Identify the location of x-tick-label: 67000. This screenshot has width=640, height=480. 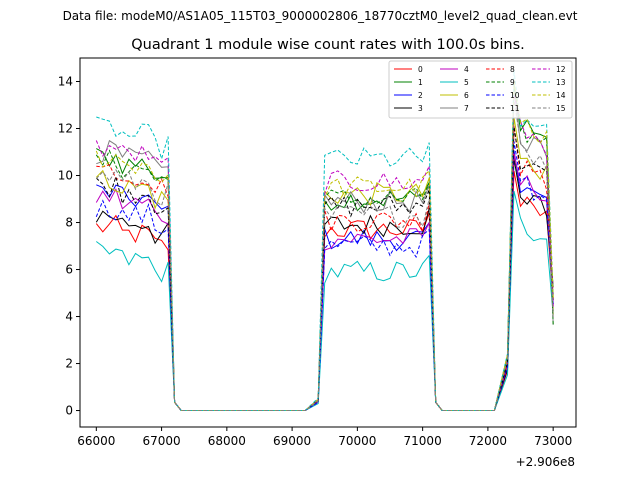
(161, 441).